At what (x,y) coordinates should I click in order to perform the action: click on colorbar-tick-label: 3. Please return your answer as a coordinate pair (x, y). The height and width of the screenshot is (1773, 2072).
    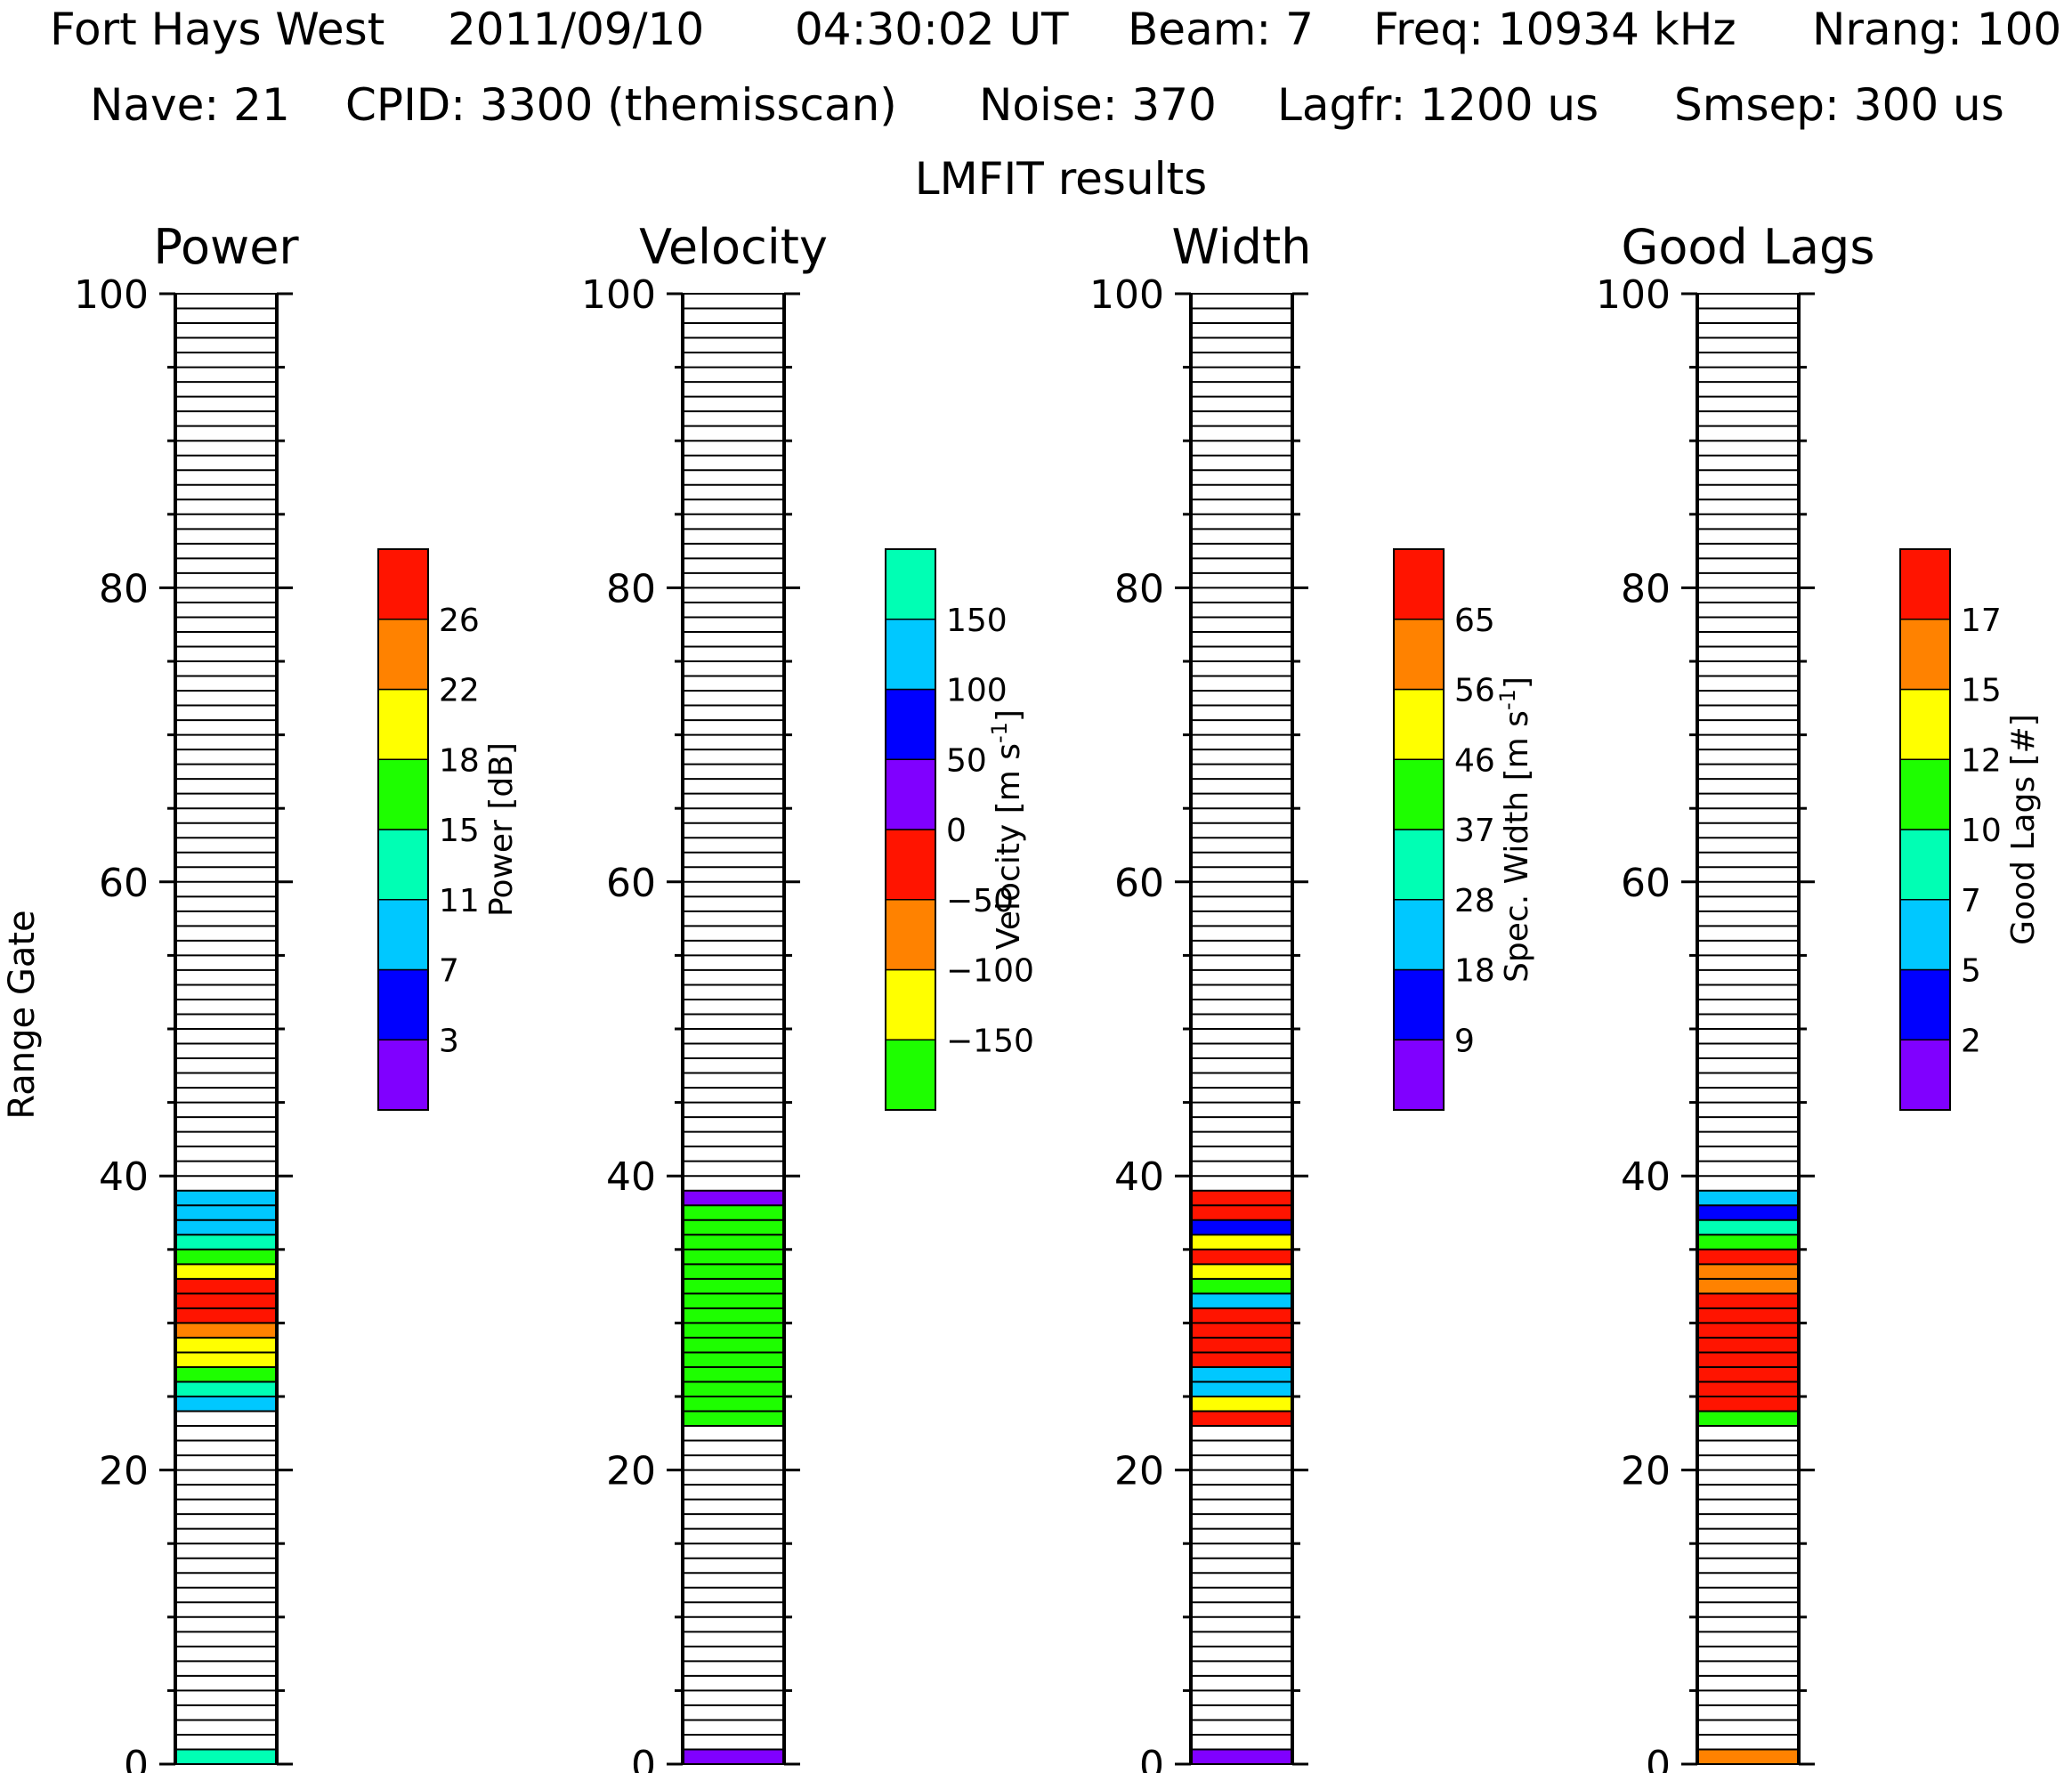
    Looking at the image, I should click on (449, 1041).